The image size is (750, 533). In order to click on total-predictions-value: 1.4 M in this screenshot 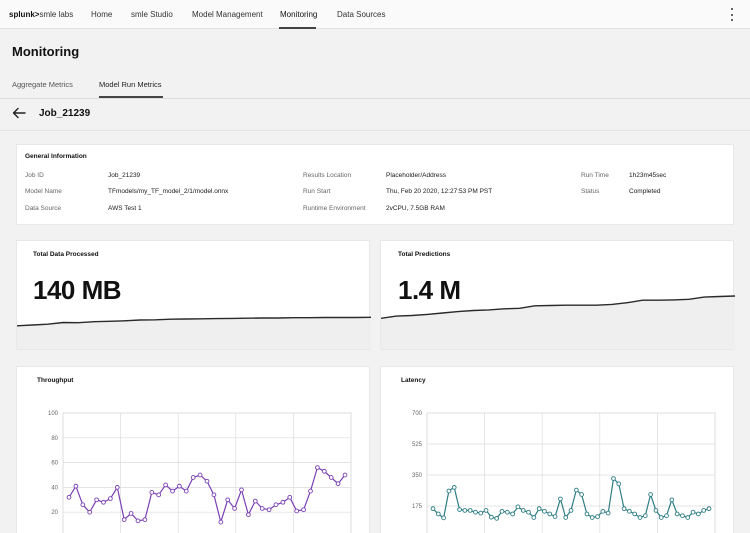, I will do `click(429, 290)`.